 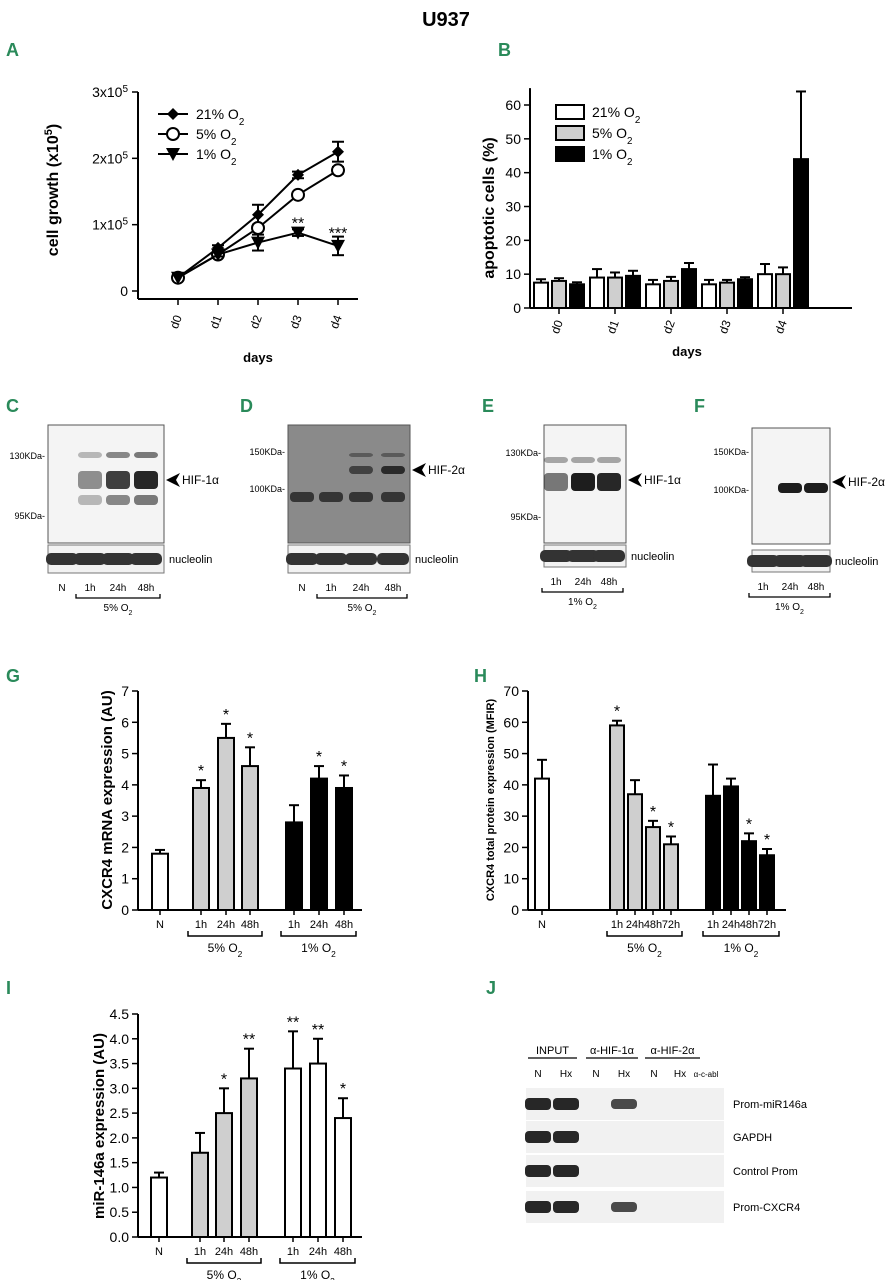 What do you see at coordinates (200, 480) in the screenshot?
I see `protein-label: HIF-1α` at bounding box center [200, 480].